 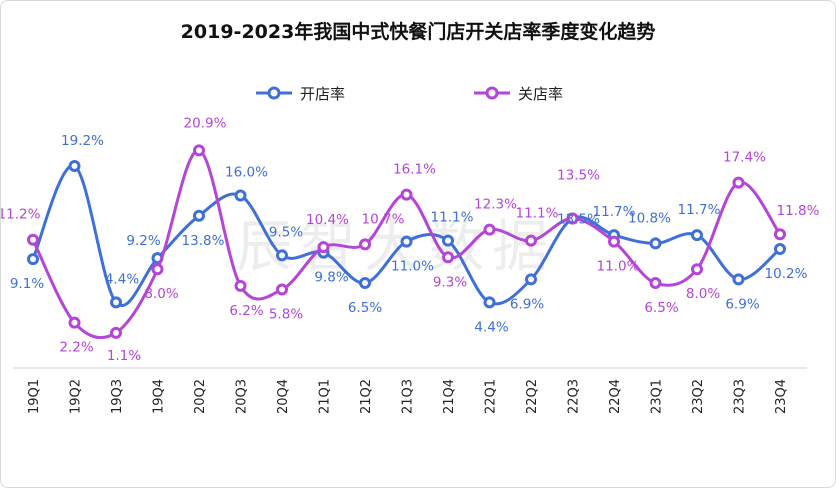 I want to click on watermark-text: 辰智大数据, so click(x=396, y=247).